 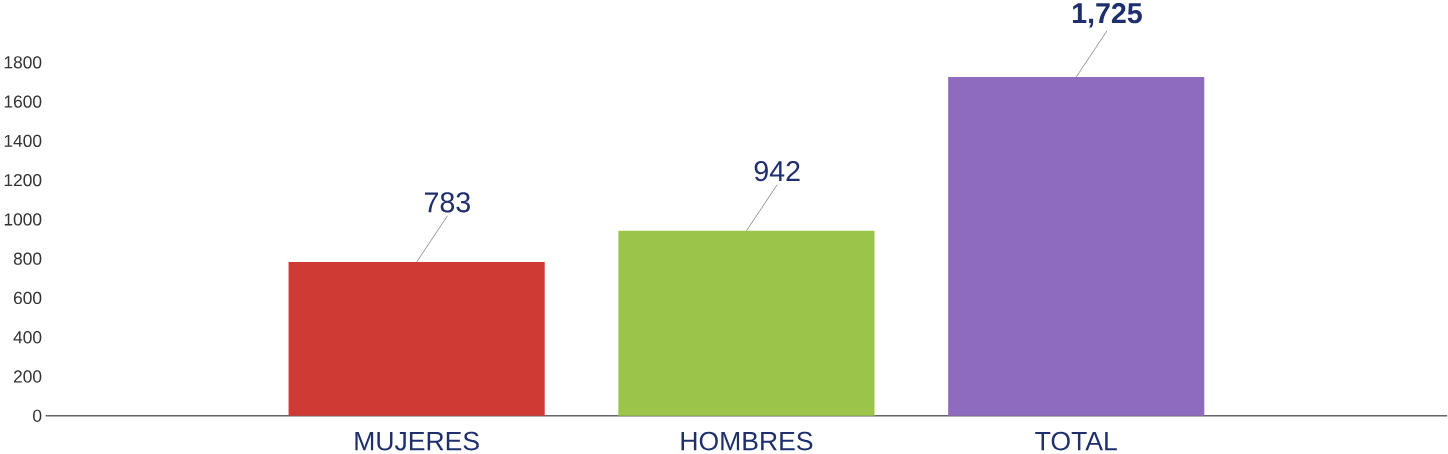 What do you see at coordinates (27, 298) in the screenshot?
I see `y-tick-label: 600` at bounding box center [27, 298].